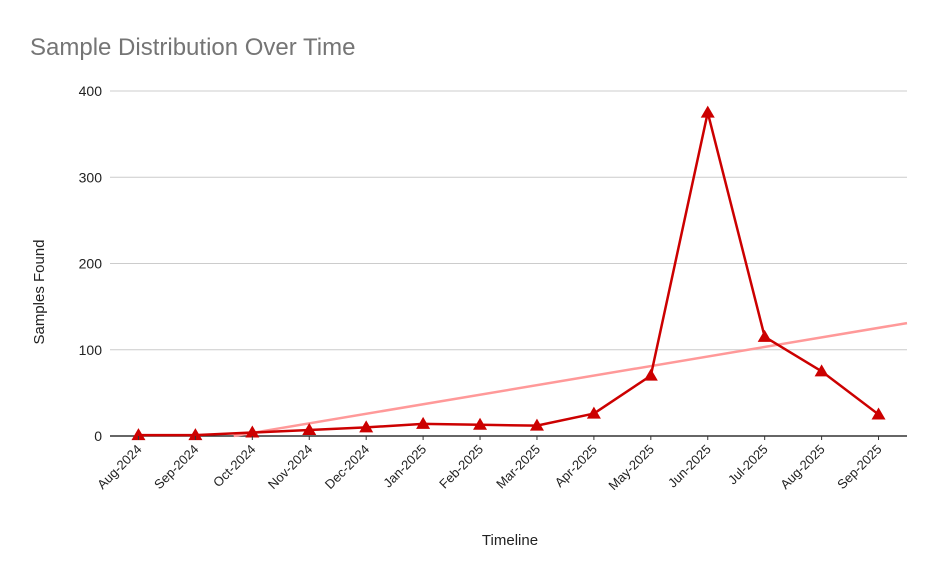 This screenshot has width=936, height=583. What do you see at coordinates (91, 177) in the screenshot?
I see `y-tick-label: 300` at bounding box center [91, 177].